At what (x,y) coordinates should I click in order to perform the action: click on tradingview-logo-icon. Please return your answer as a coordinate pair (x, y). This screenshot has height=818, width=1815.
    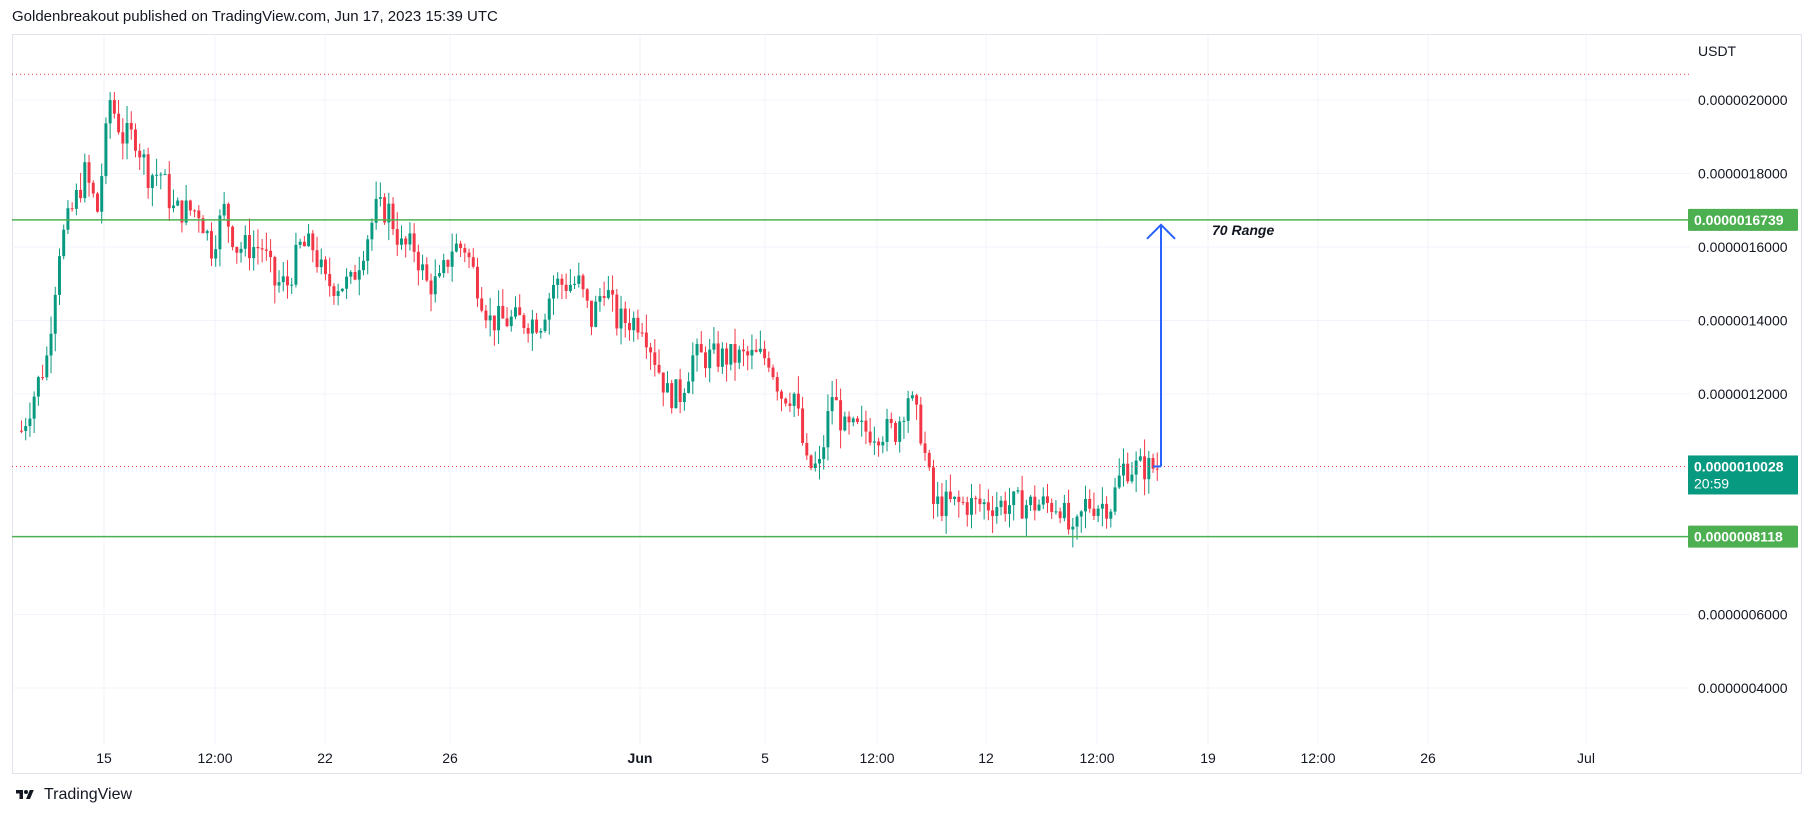
    Looking at the image, I should click on (25, 794).